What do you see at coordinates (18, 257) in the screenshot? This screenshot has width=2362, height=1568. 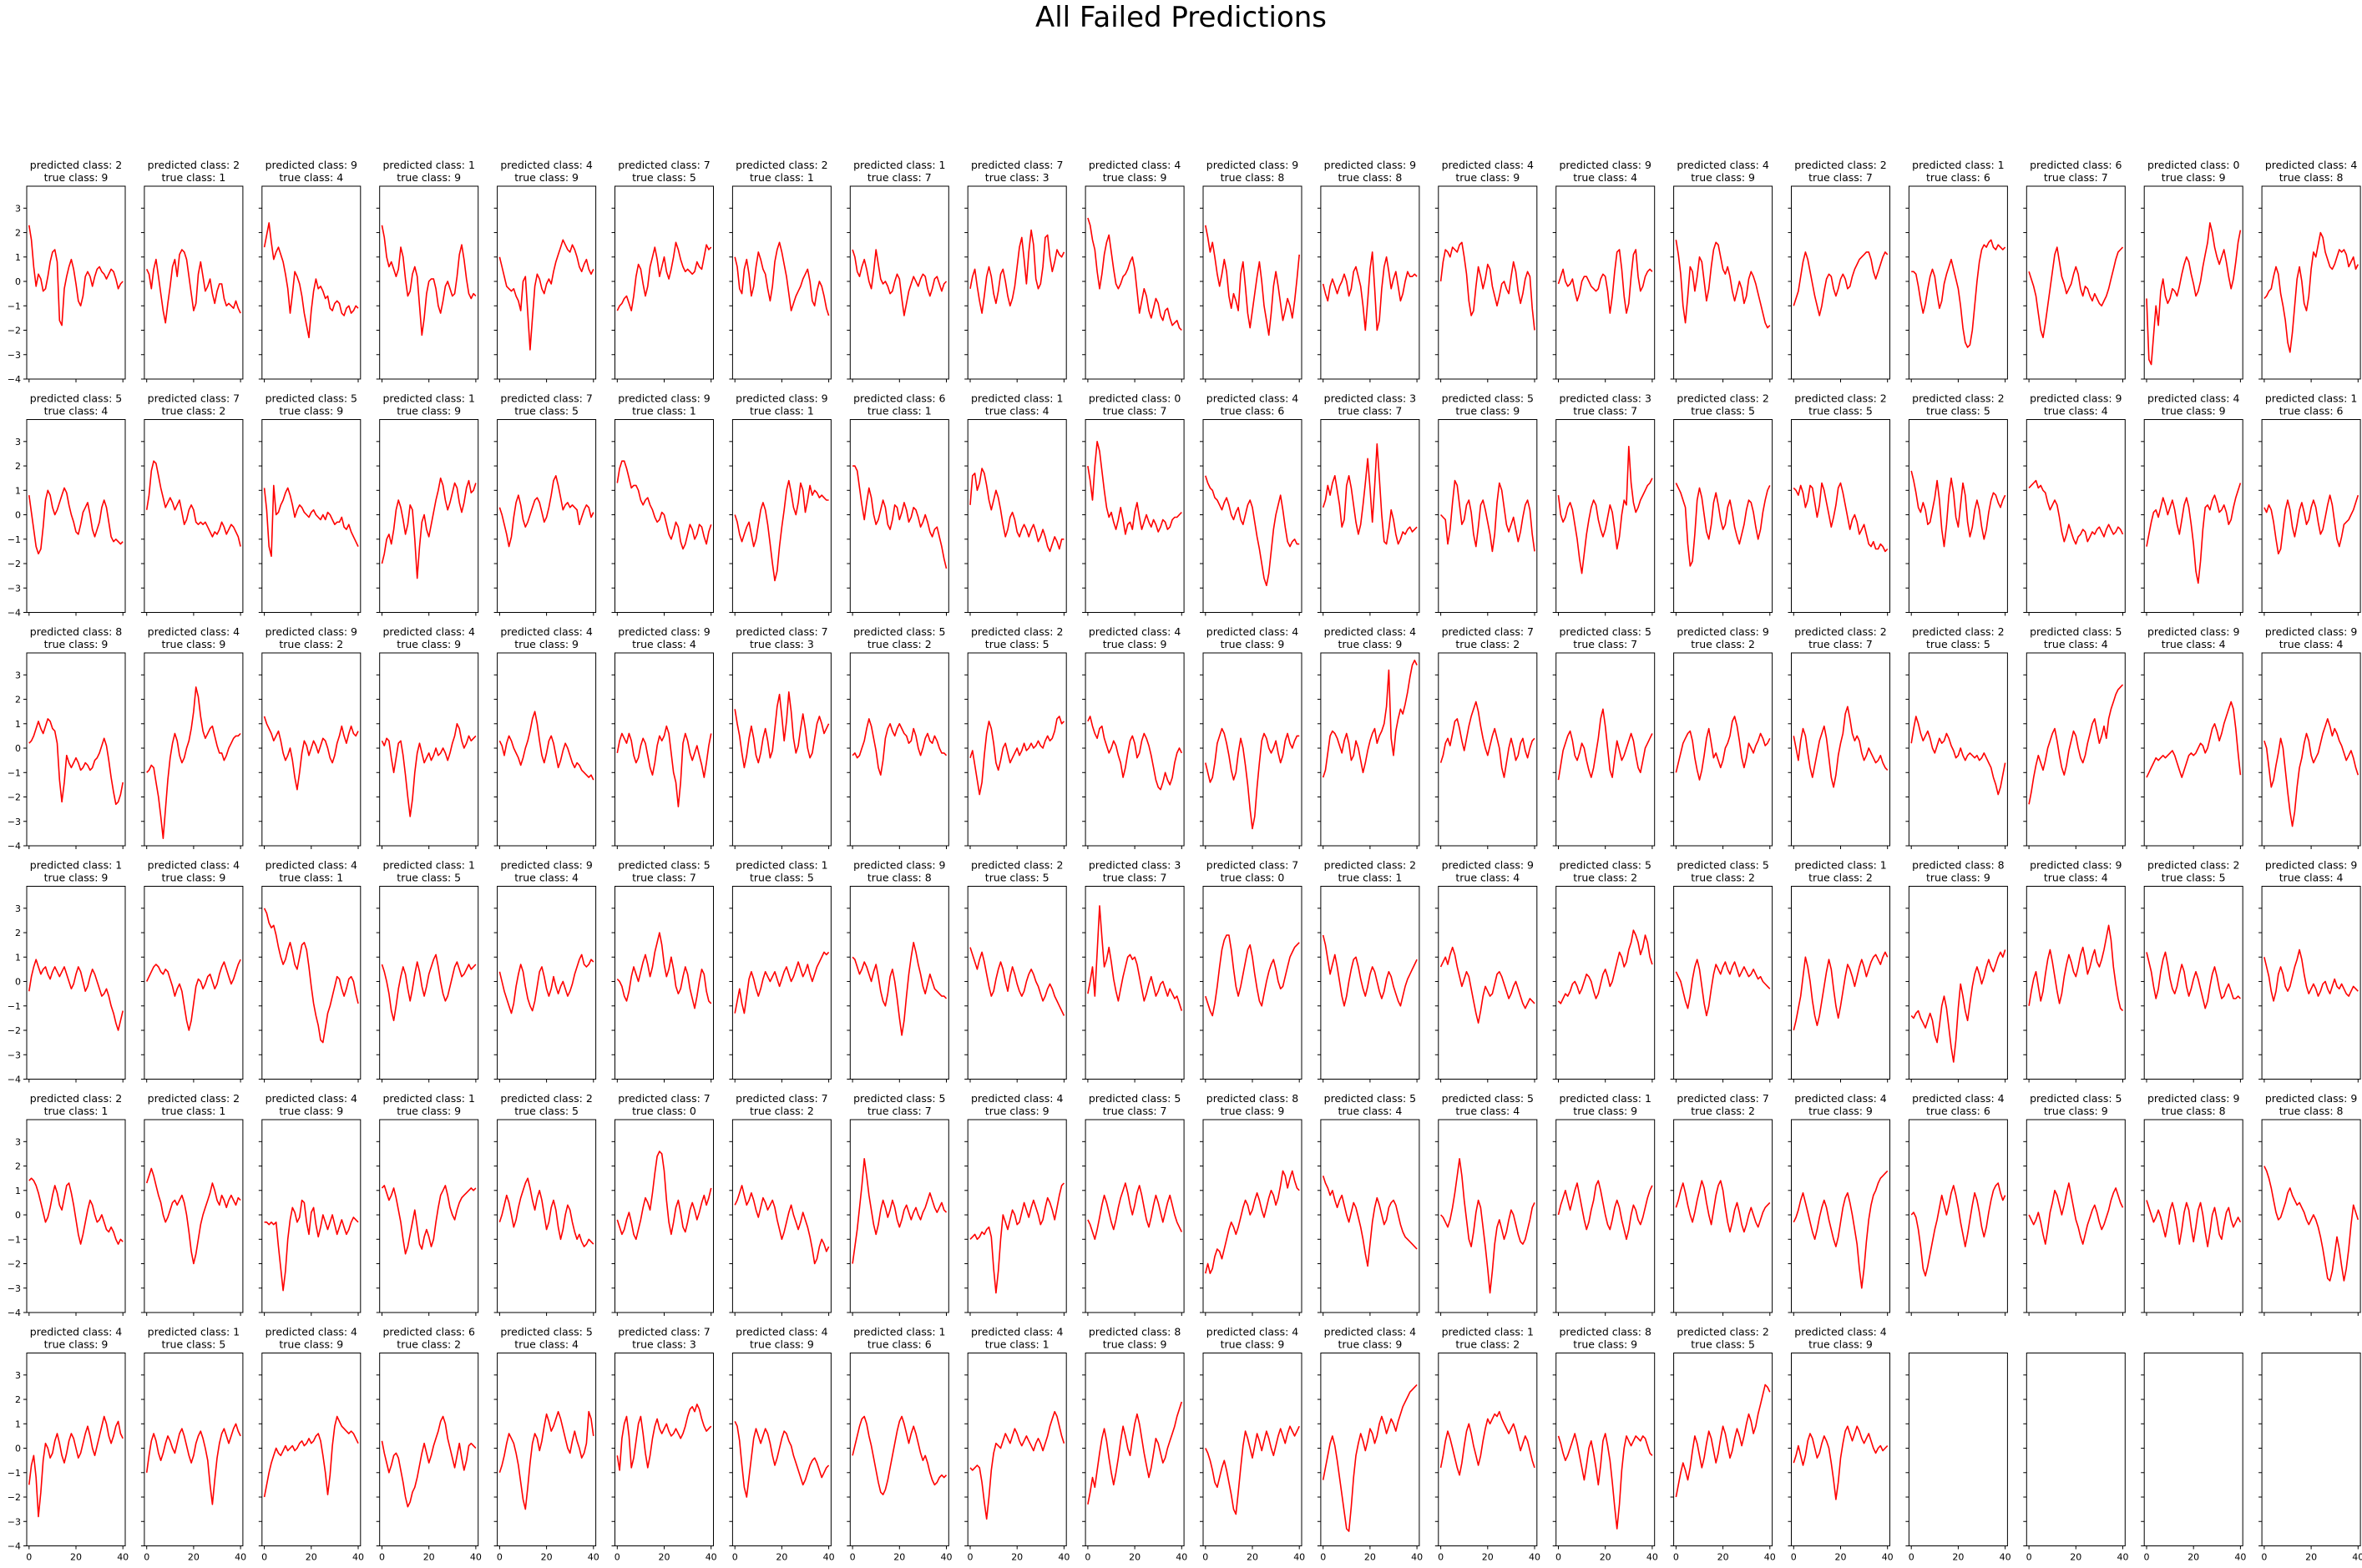 I see `y-tick-label: 1` at bounding box center [18, 257].